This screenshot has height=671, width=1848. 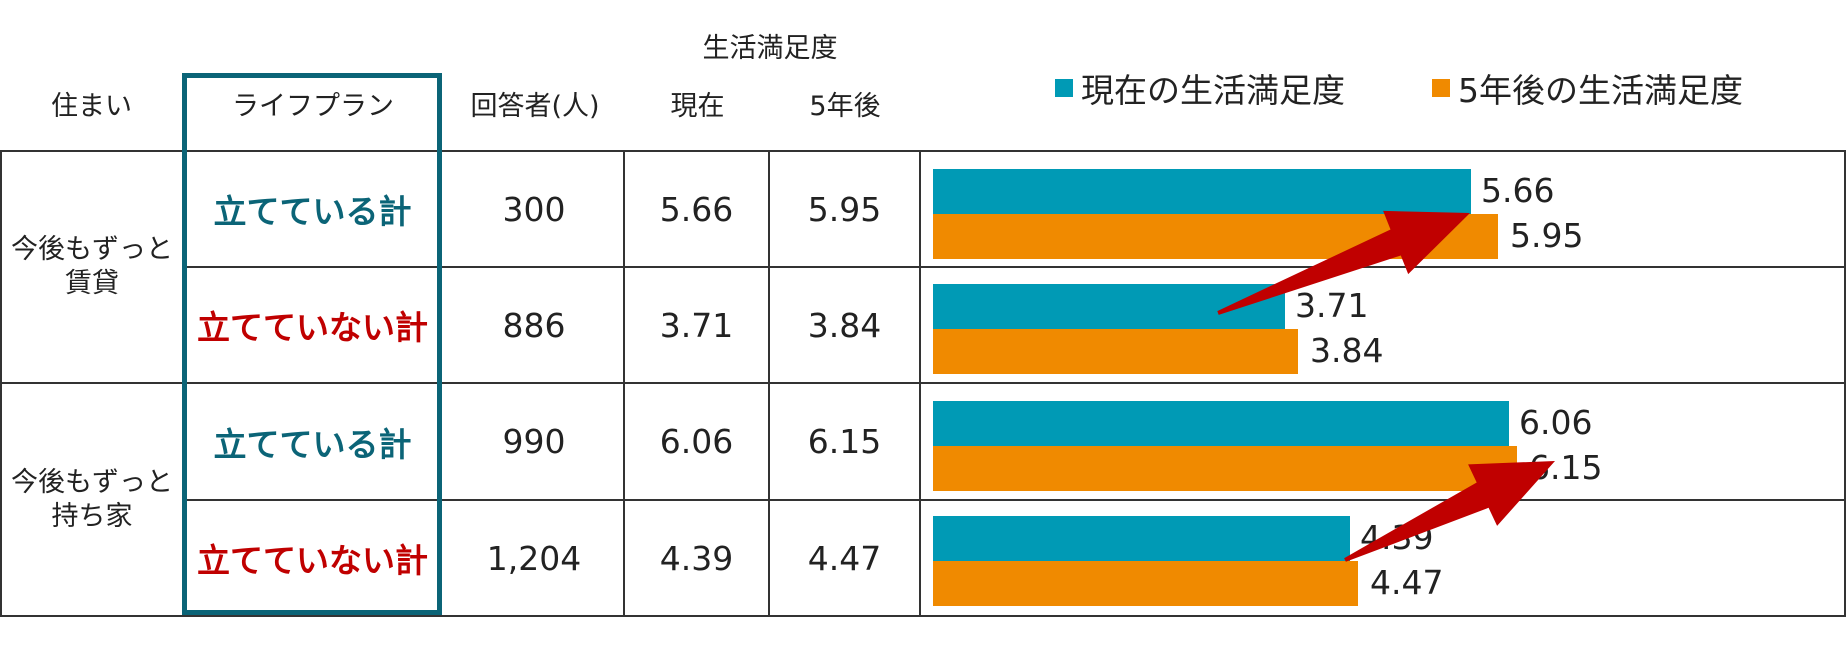 What do you see at coordinates (770, 48) in the screenshot?
I see `satisfaction-group-header: 生活満足度` at bounding box center [770, 48].